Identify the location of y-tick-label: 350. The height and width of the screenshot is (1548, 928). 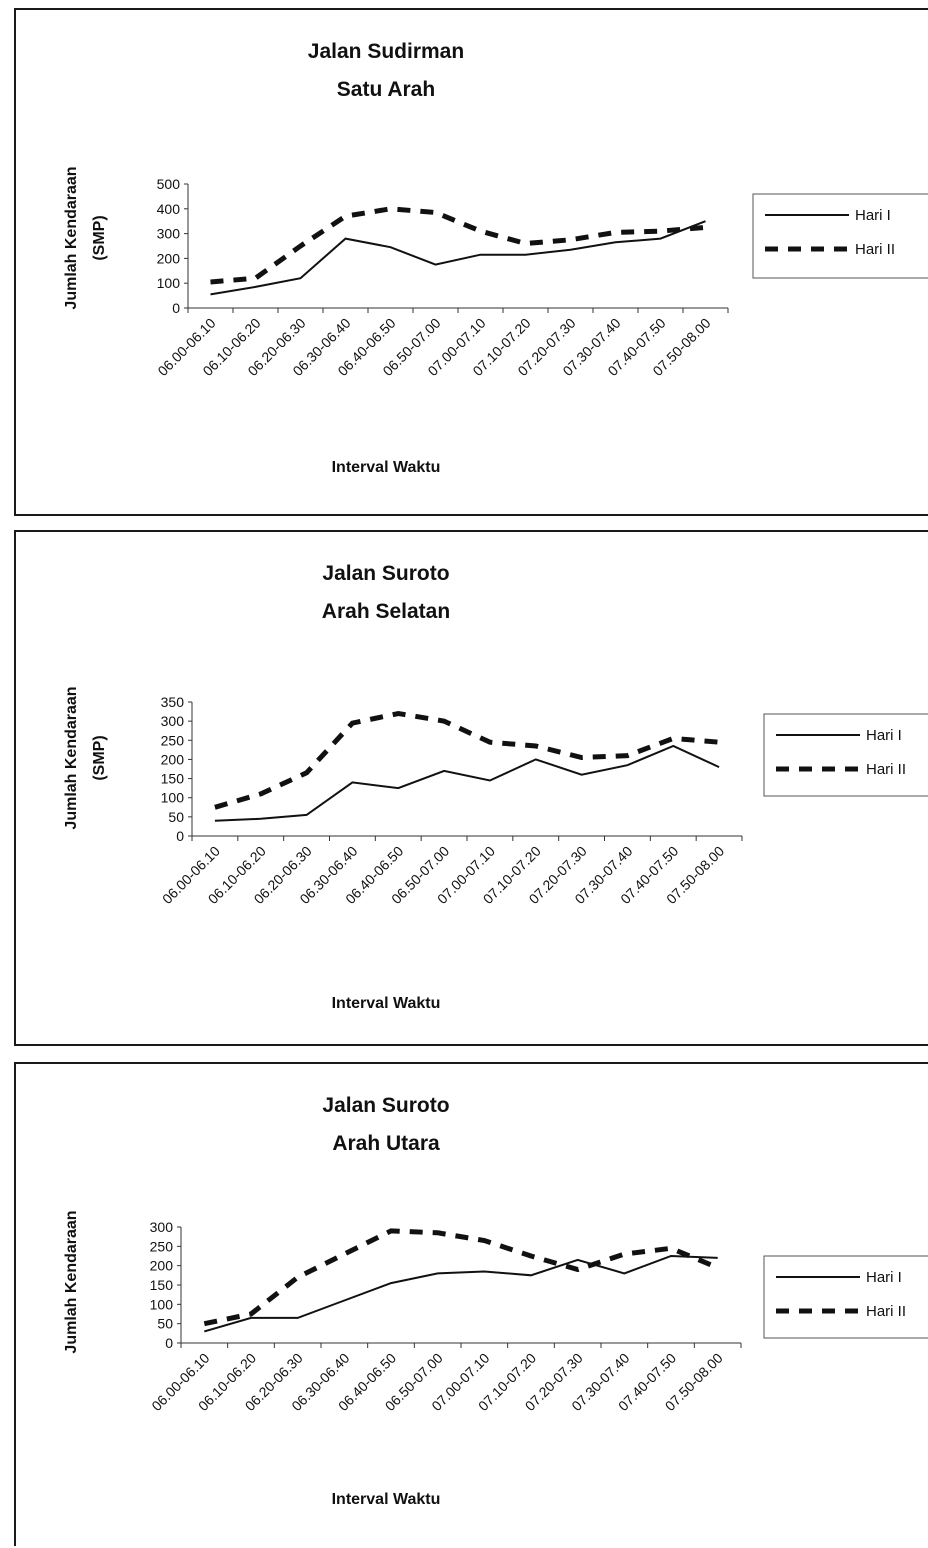
(173, 702).